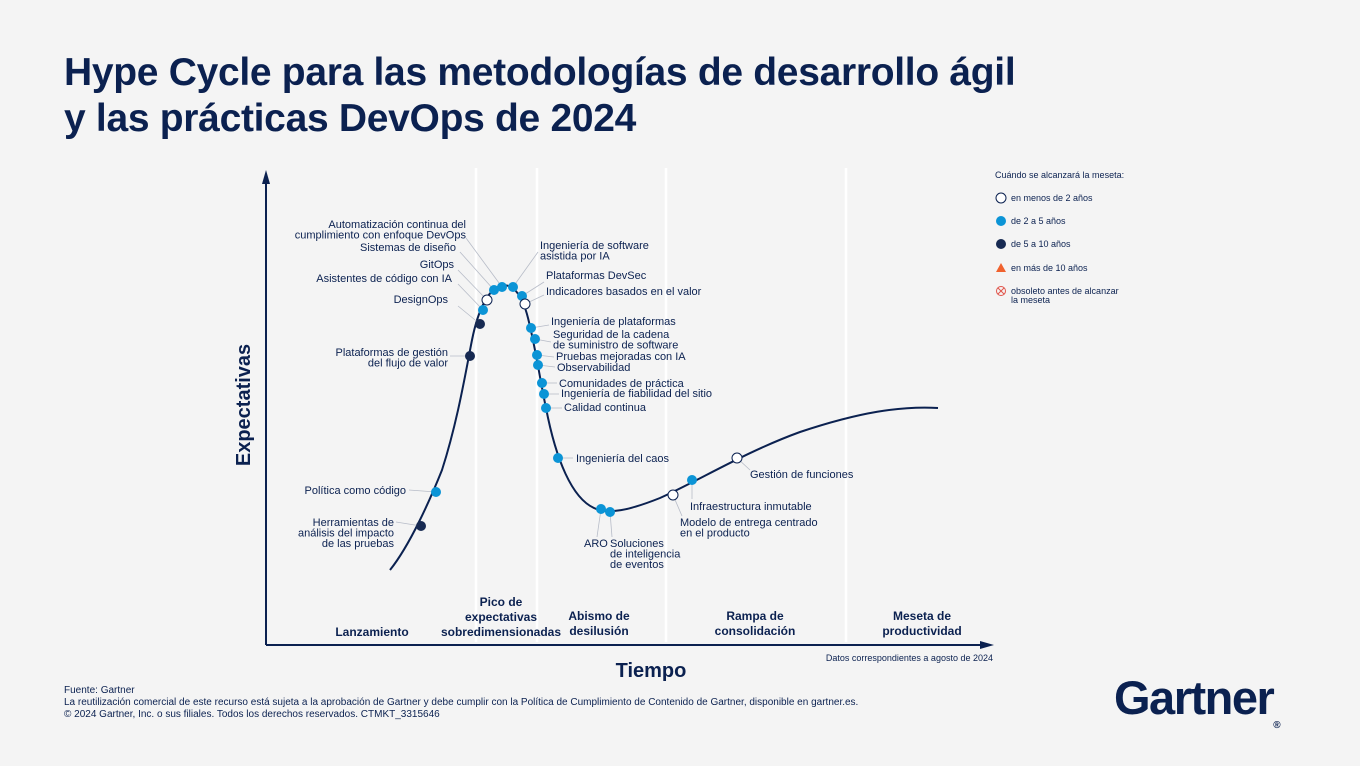 Image resolution: width=1360 pixels, height=766 pixels. What do you see at coordinates (594, 246) in the screenshot?
I see `label-line: Ingeniería de software` at bounding box center [594, 246].